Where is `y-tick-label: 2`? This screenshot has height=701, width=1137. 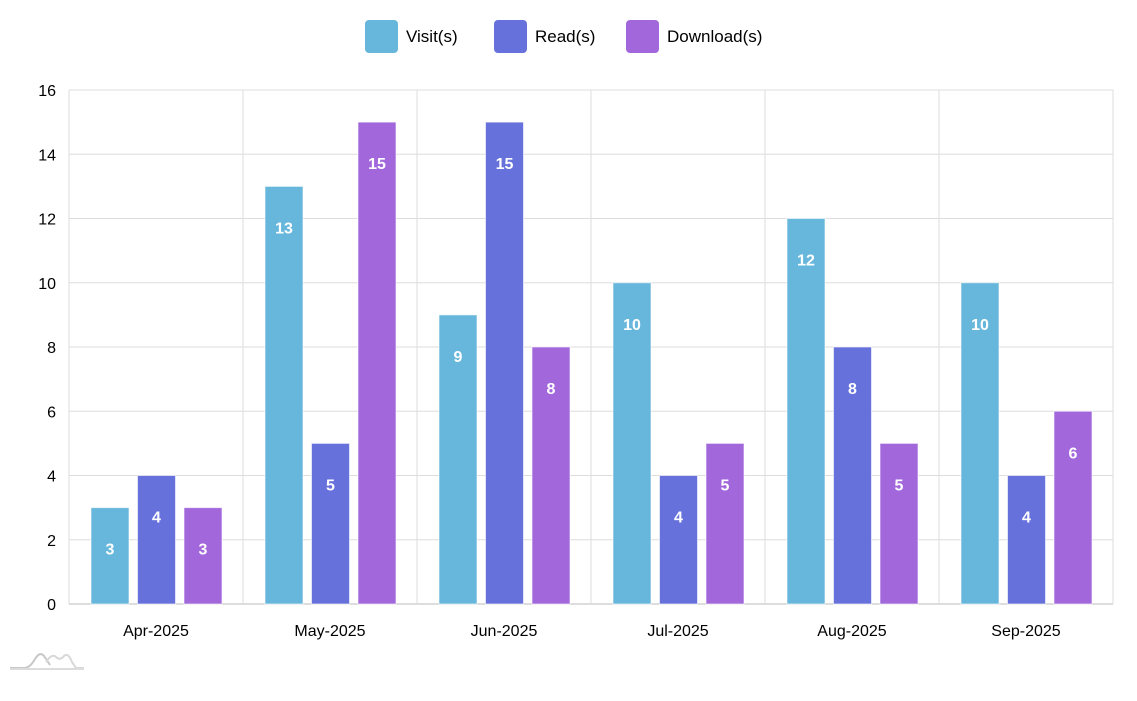 y-tick-label: 2 is located at coordinates (51, 541).